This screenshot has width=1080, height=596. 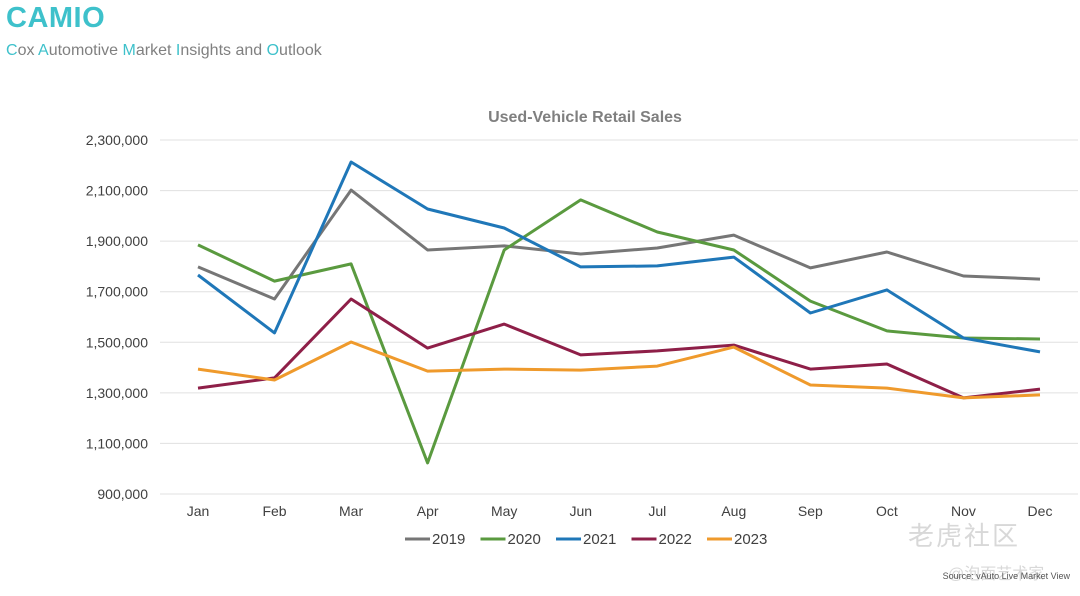 What do you see at coordinates (619, 370) in the screenshot?
I see `series-line-2023` at bounding box center [619, 370].